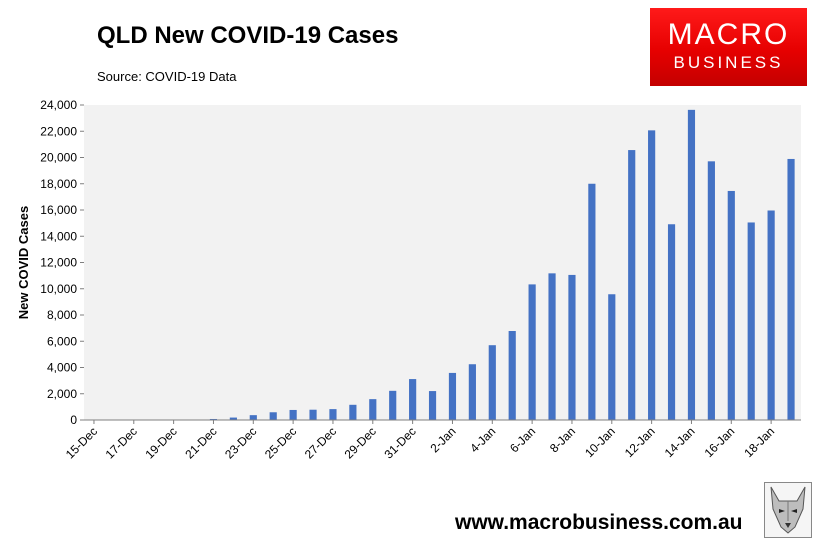 This screenshot has width=819, height=553. I want to click on x-tick-label: 21-Dec, so click(200, 442).